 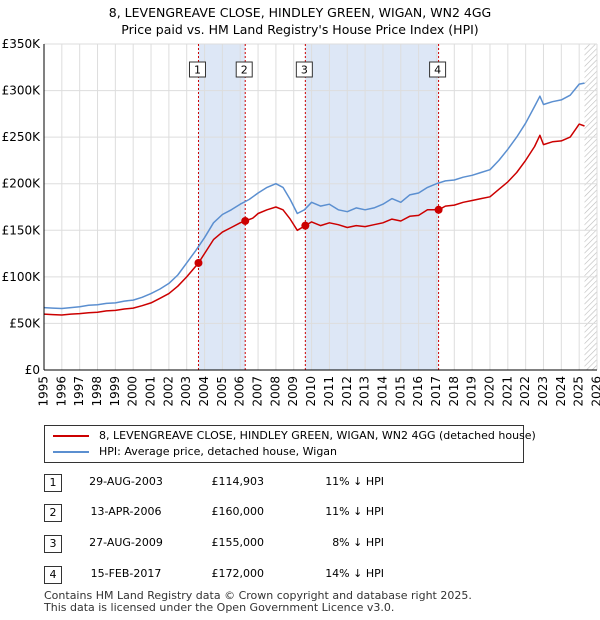 What do you see at coordinates (97, 391) in the screenshot?
I see `x-tick-label: 1998` at bounding box center [97, 391].